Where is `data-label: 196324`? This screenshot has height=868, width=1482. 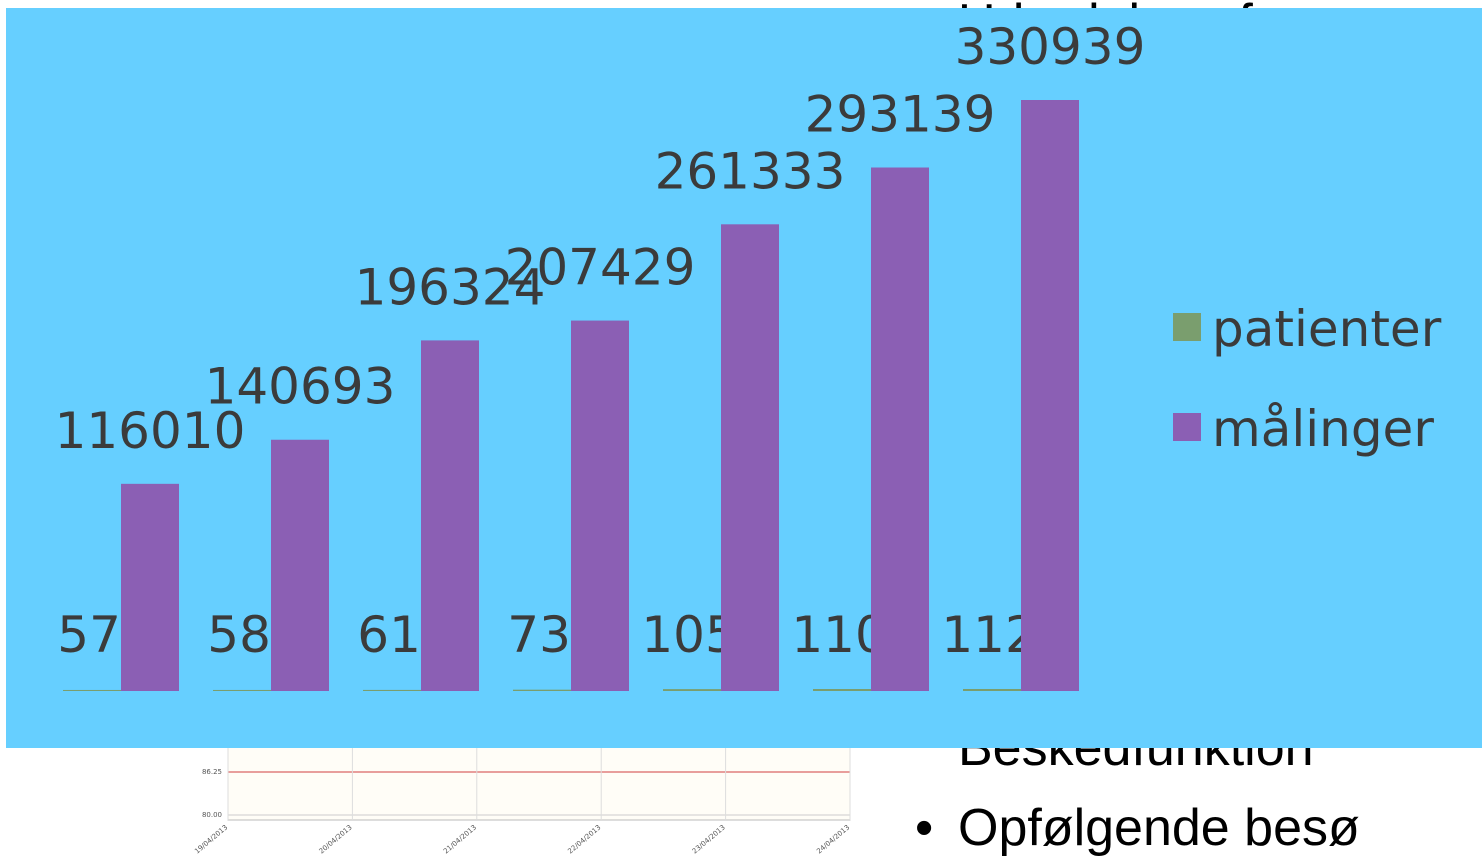 data-label: 196324 is located at coordinates (450, 287).